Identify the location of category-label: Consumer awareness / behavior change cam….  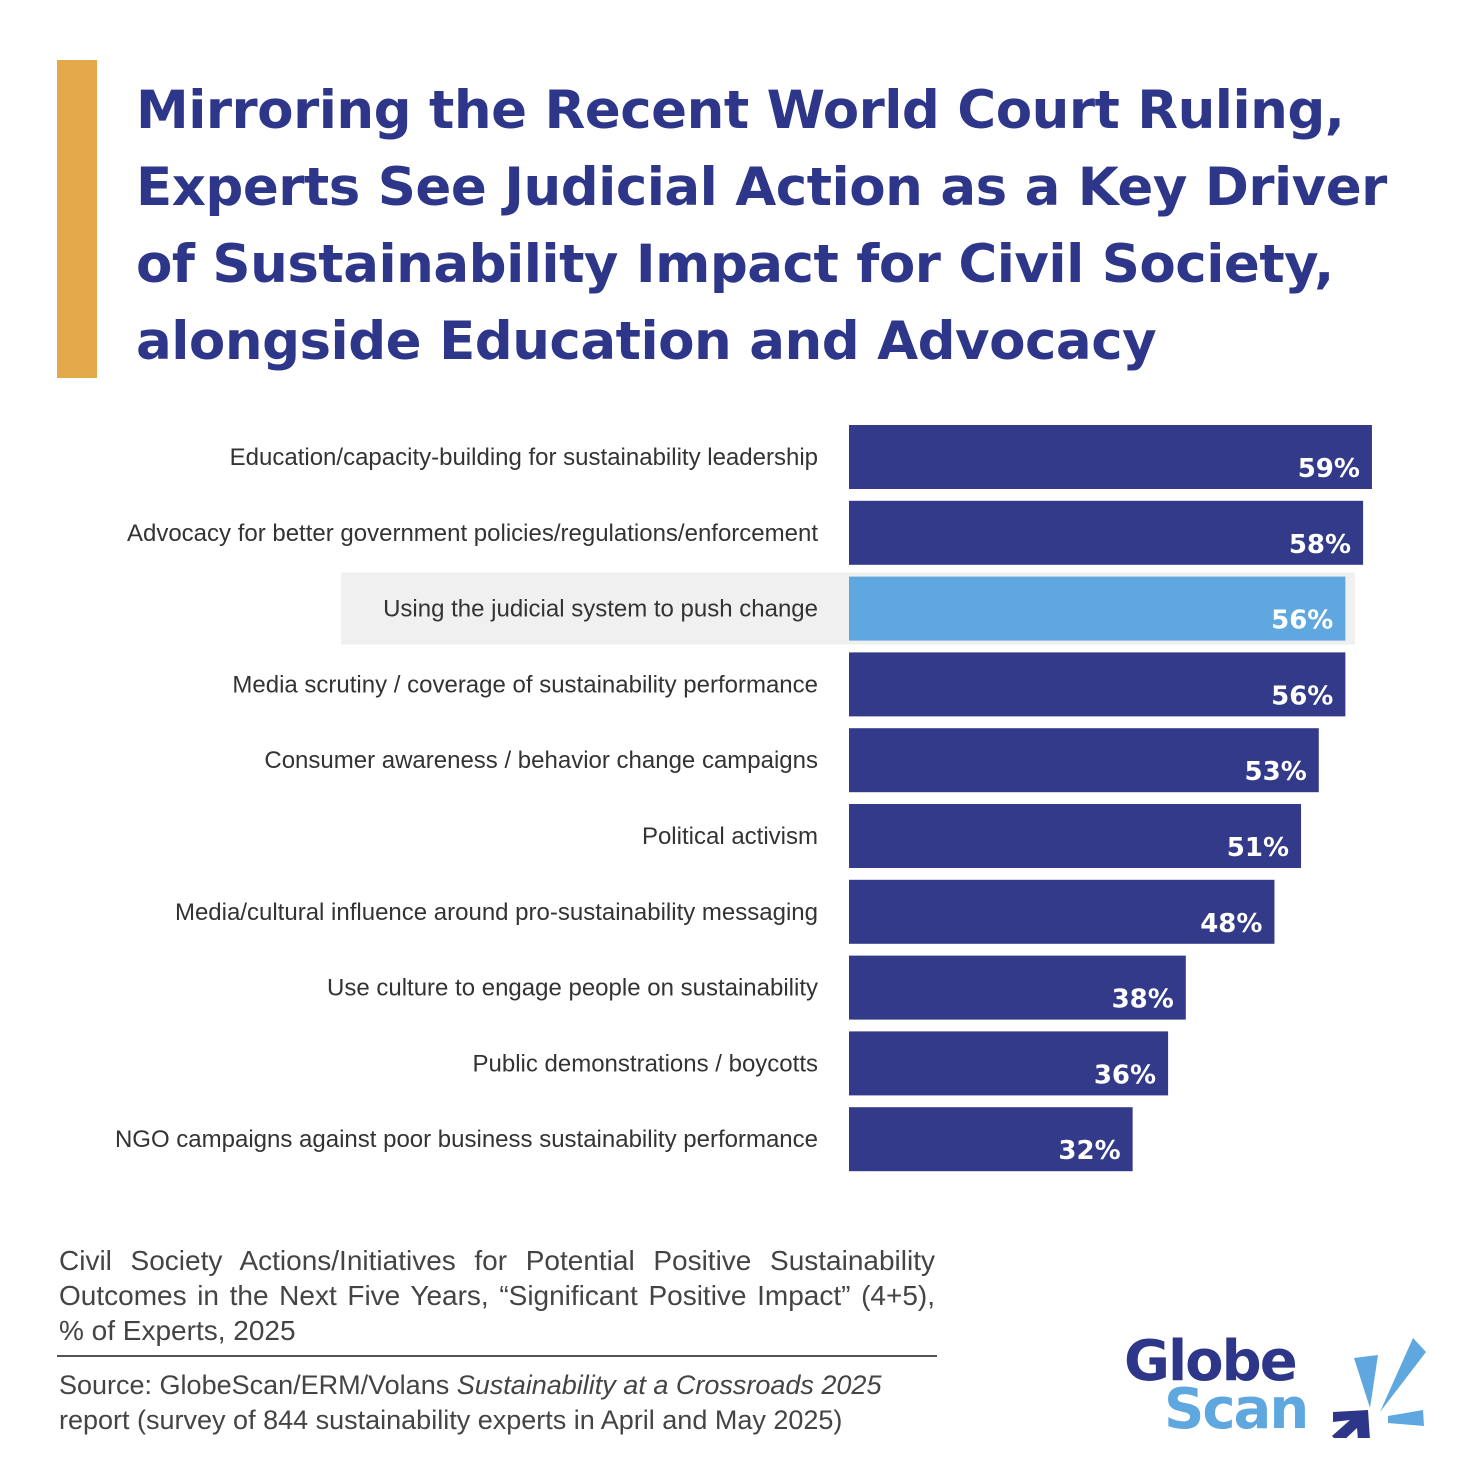
(541, 760).